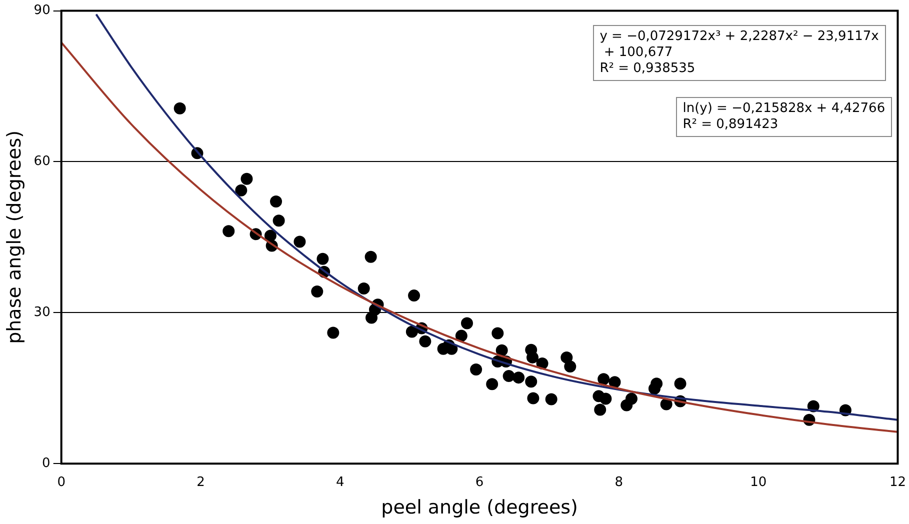  Describe the element at coordinates (479, 482) in the screenshot. I see `x-tick-label: 6` at that location.